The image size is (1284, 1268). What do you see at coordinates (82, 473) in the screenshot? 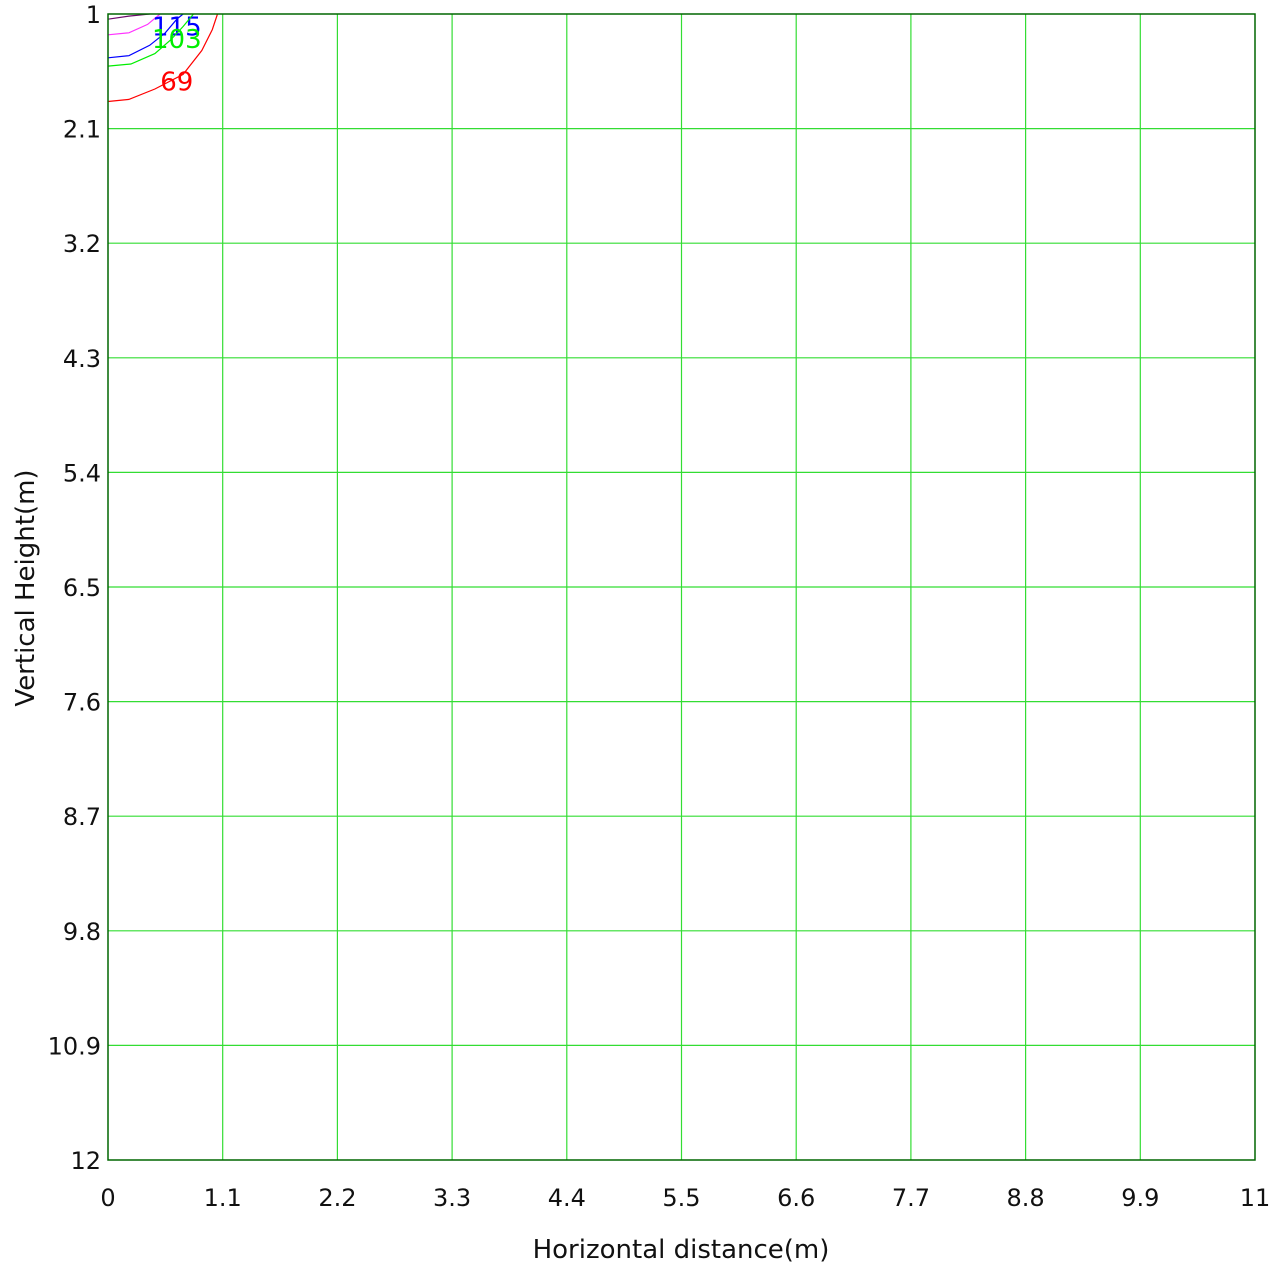
I see `y-tick-label: 5.4` at bounding box center [82, 473].